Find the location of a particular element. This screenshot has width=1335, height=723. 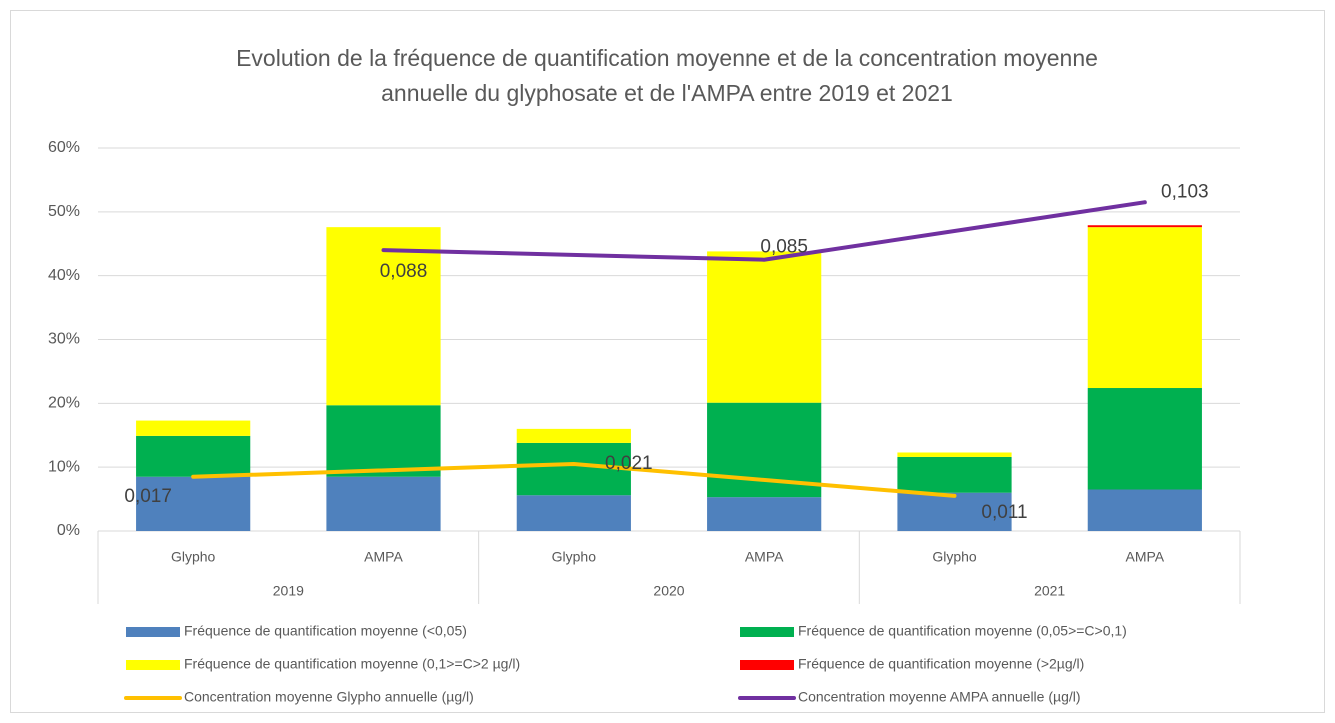

data-label: 0,088 is located at coordinates (404, 271).